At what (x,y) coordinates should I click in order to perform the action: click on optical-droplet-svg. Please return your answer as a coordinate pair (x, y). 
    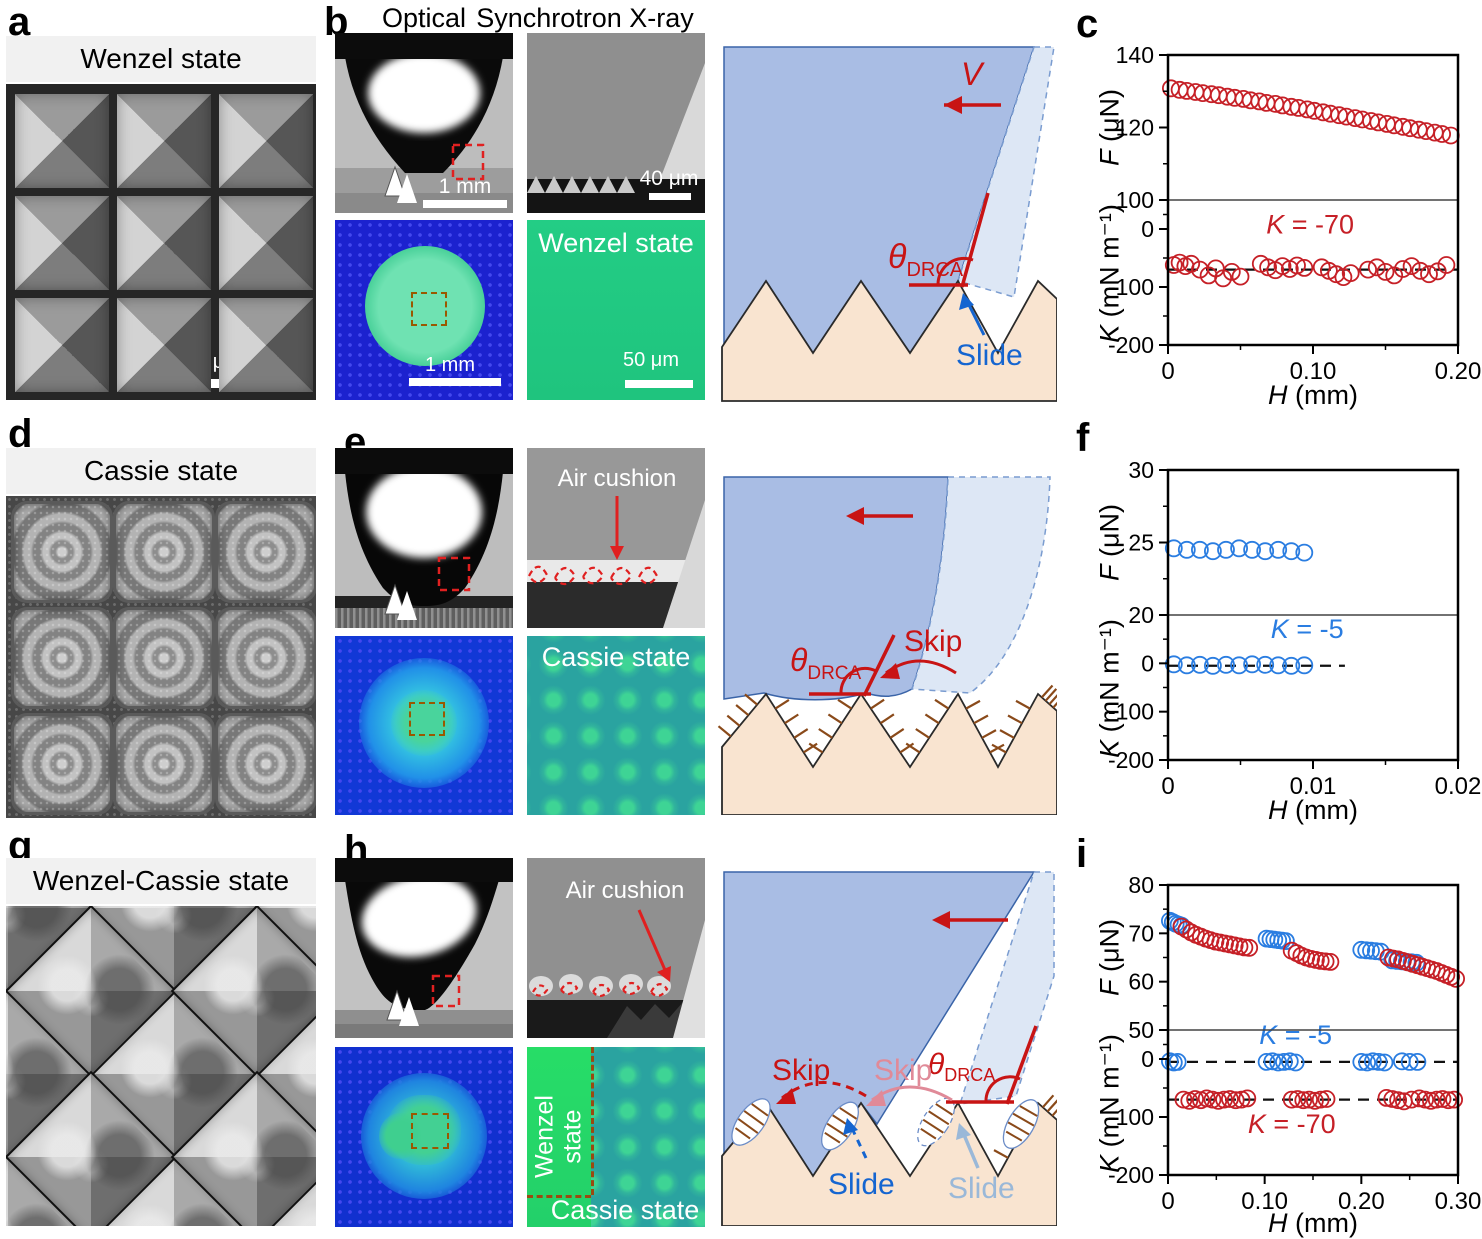
    Looking at the image, I should click on (424, 538).